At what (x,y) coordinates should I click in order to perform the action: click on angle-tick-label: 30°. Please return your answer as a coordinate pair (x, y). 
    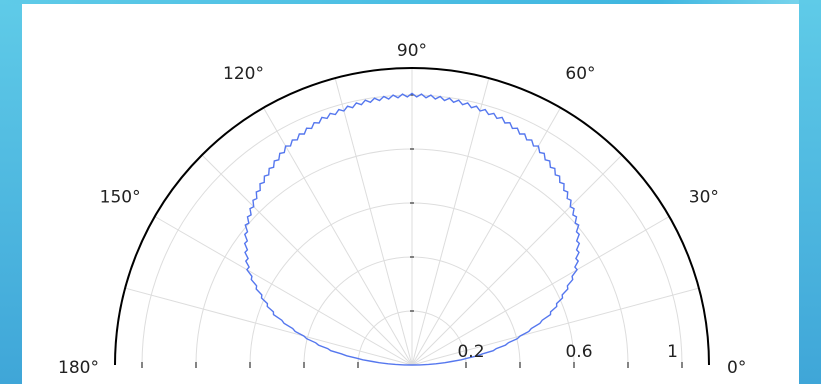
    Looking at the image, I should click on (704, 198).